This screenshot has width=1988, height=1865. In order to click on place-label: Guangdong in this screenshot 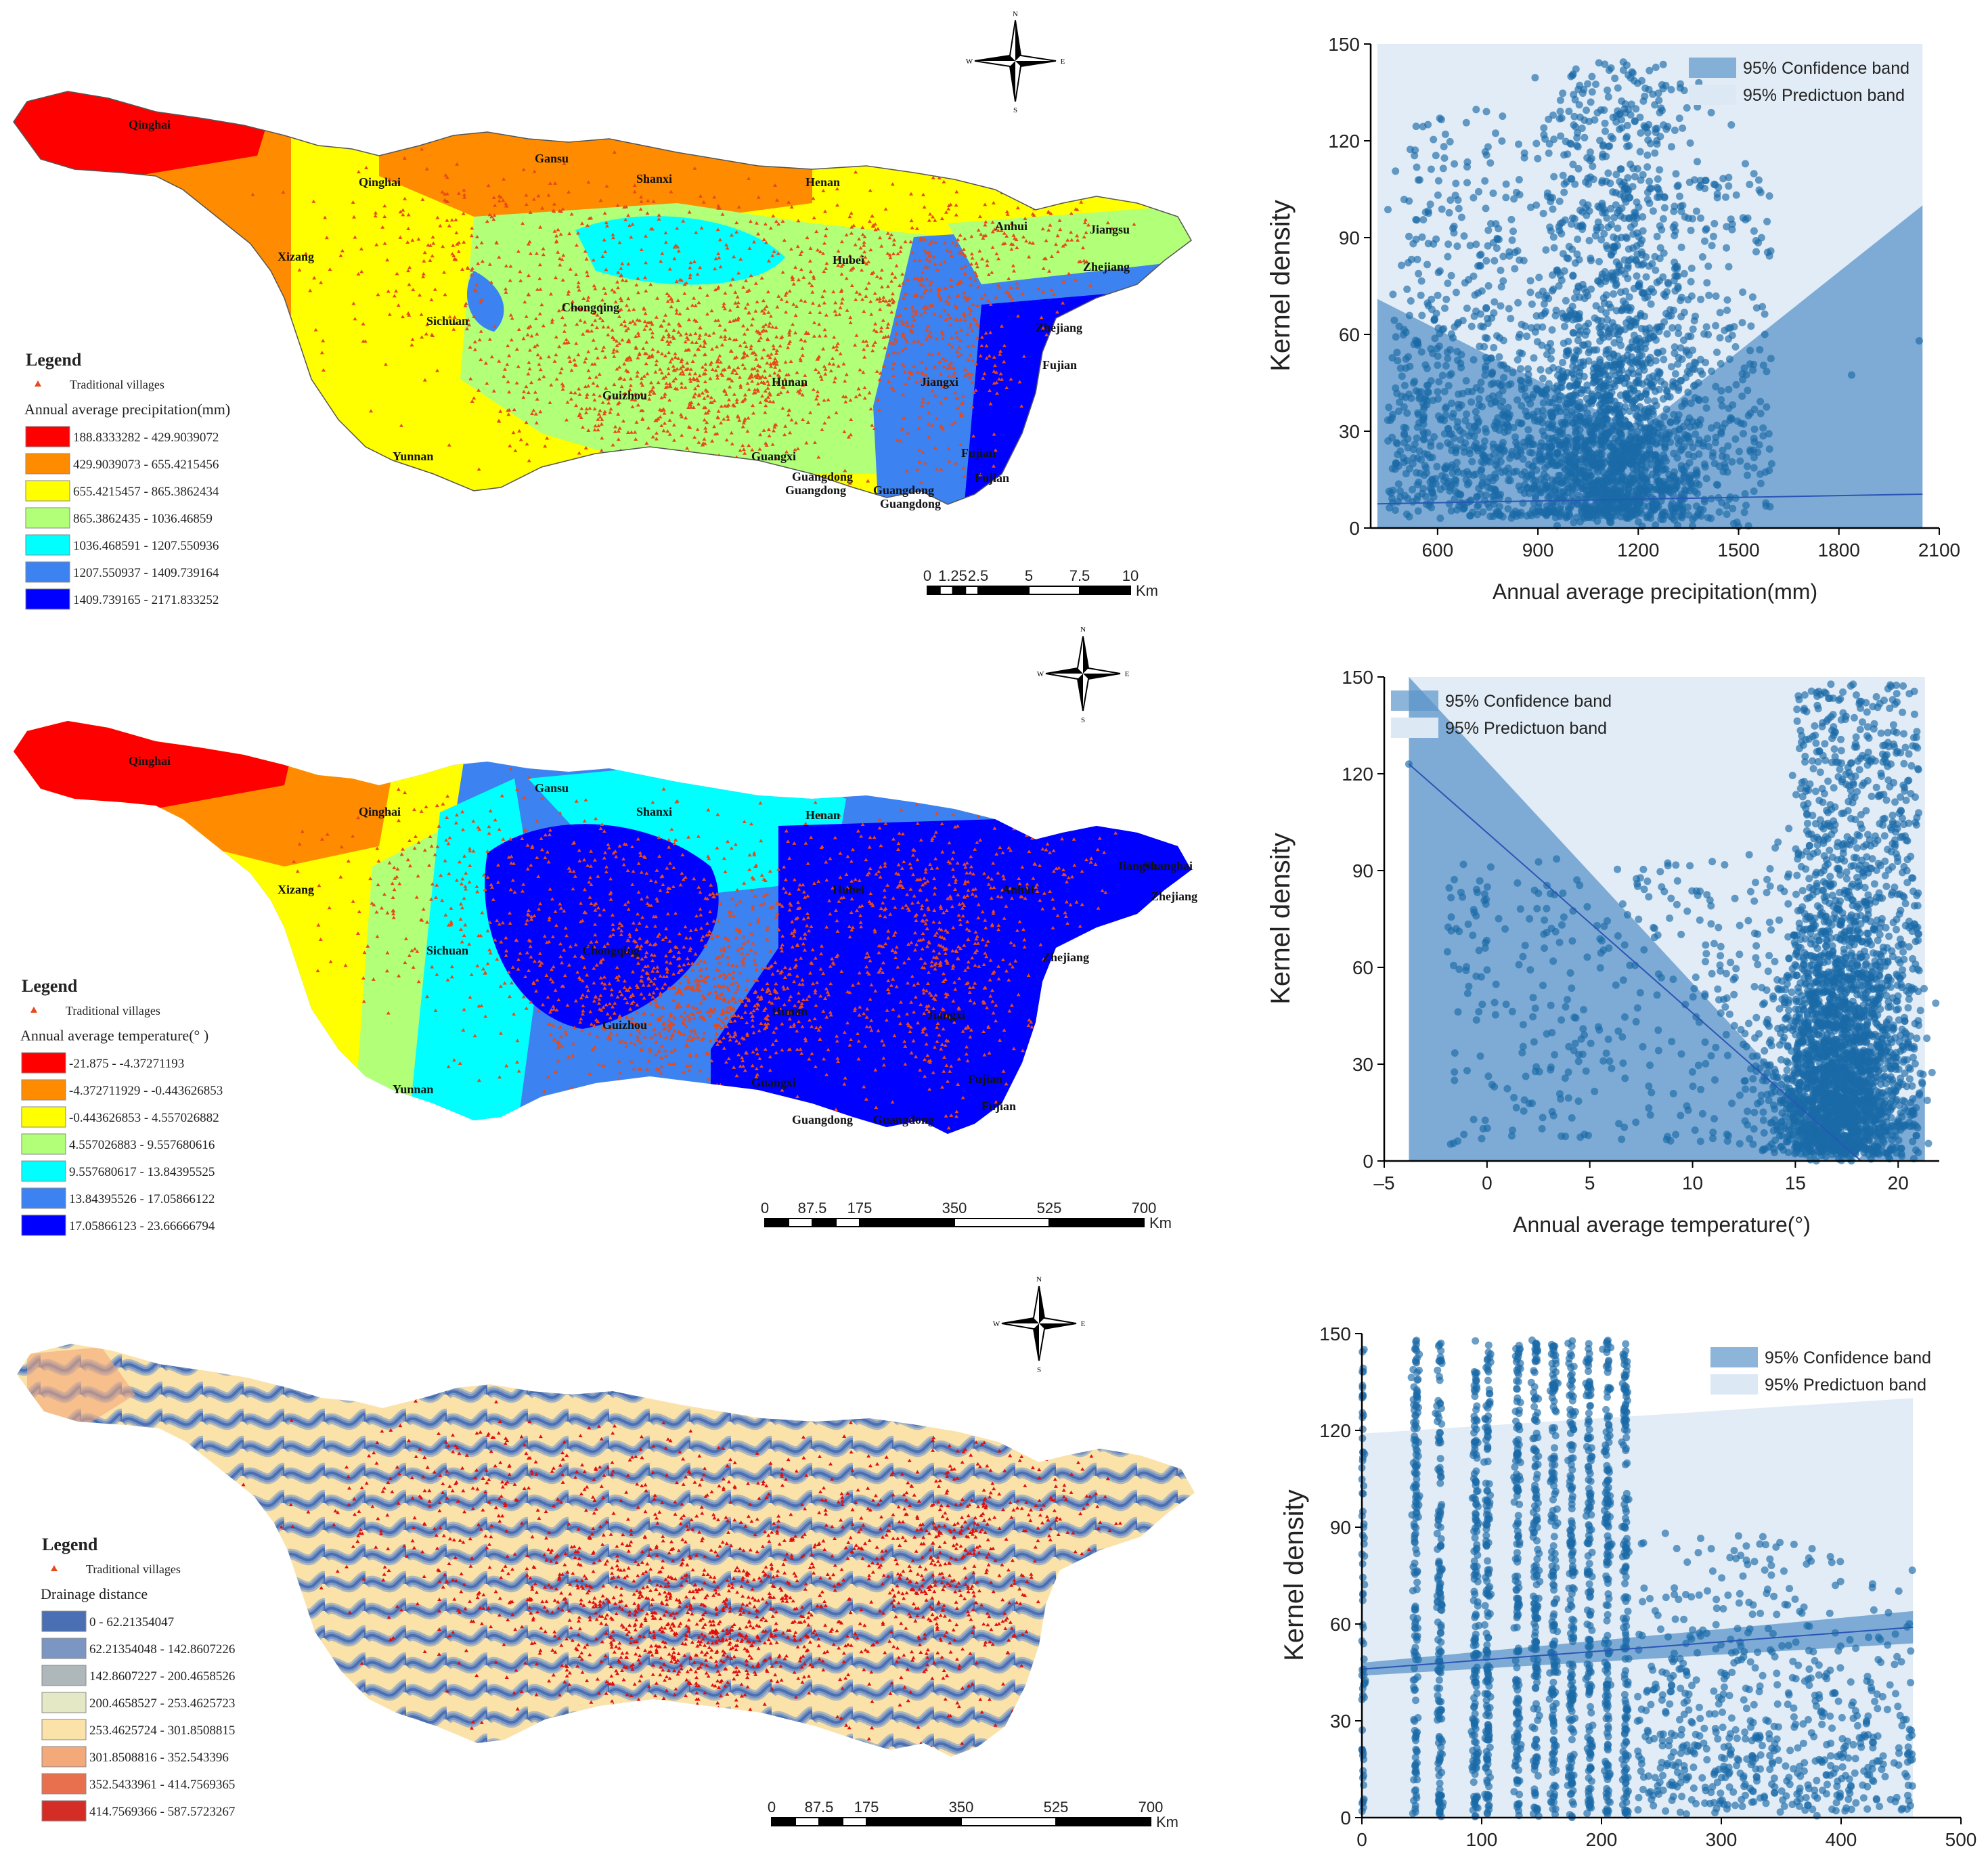, I will do `click(903, 490)`.